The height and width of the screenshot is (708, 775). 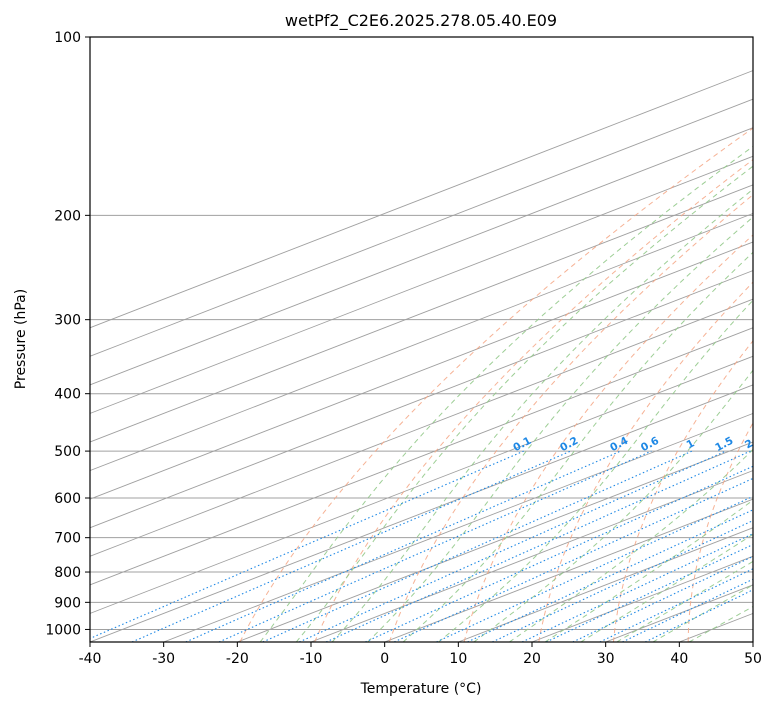 What do you see at coordinates (67, 573) in the screenshot?
I see `y-tick-label: 800` at bounding box center [67, 573].